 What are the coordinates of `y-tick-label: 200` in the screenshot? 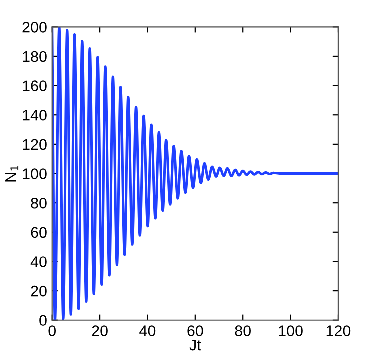 It's located at (34, 27).